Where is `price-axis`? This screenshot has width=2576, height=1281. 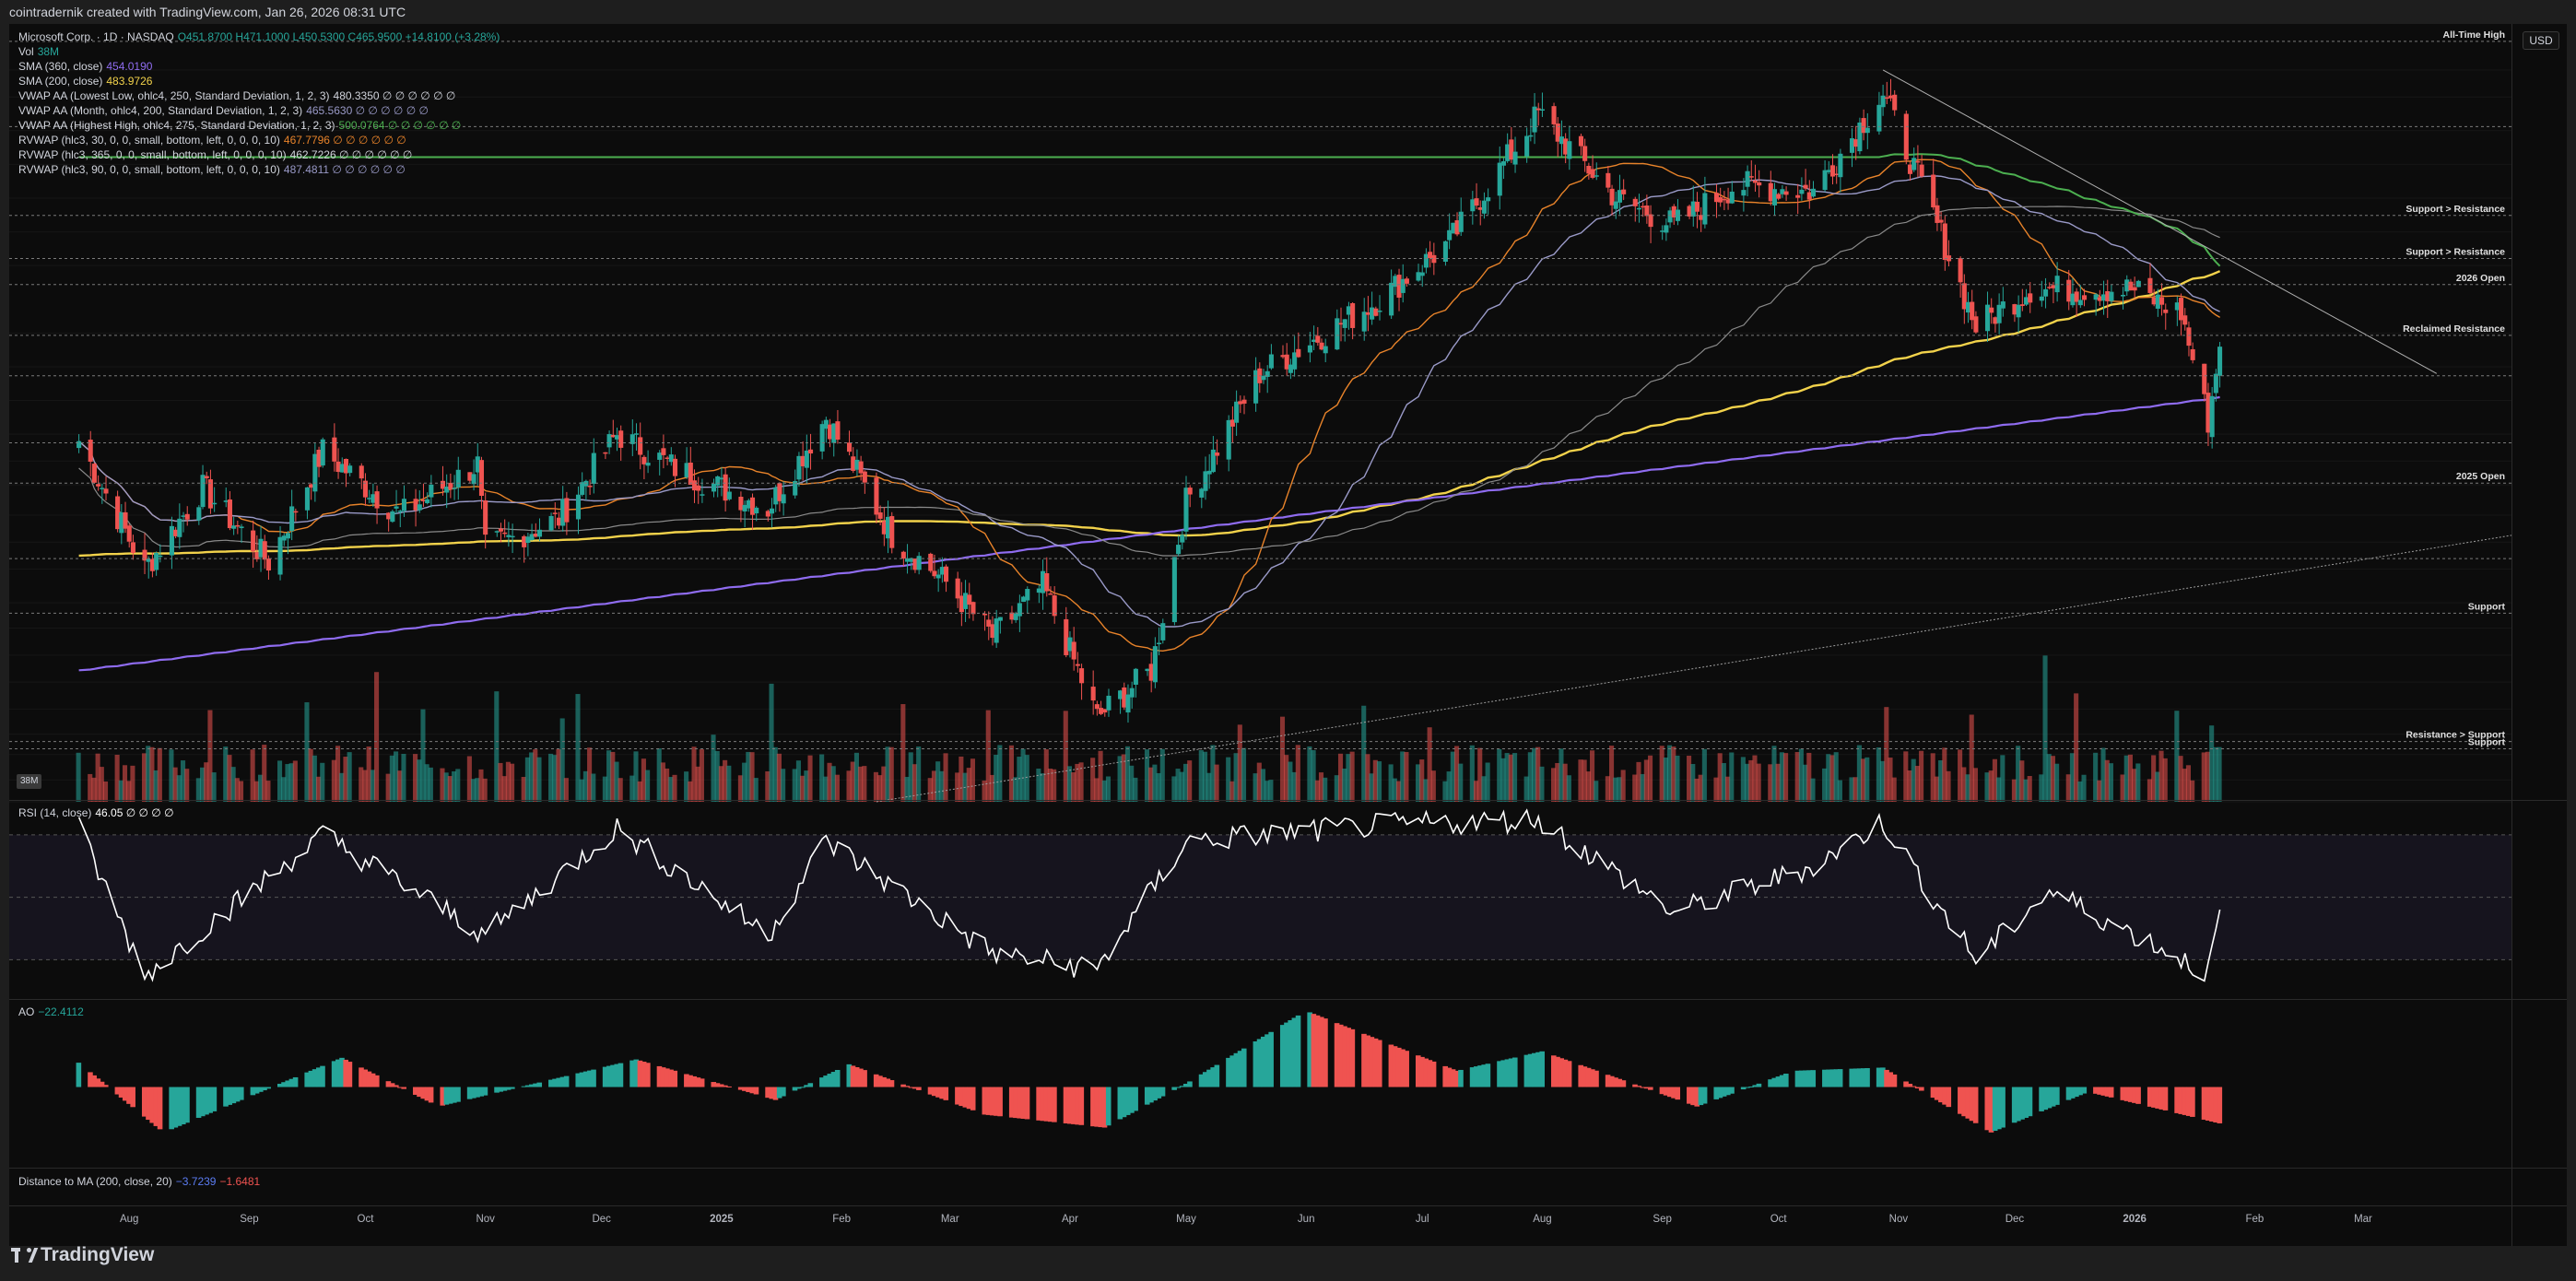
price-axis is located at coordinates (2539, 635).